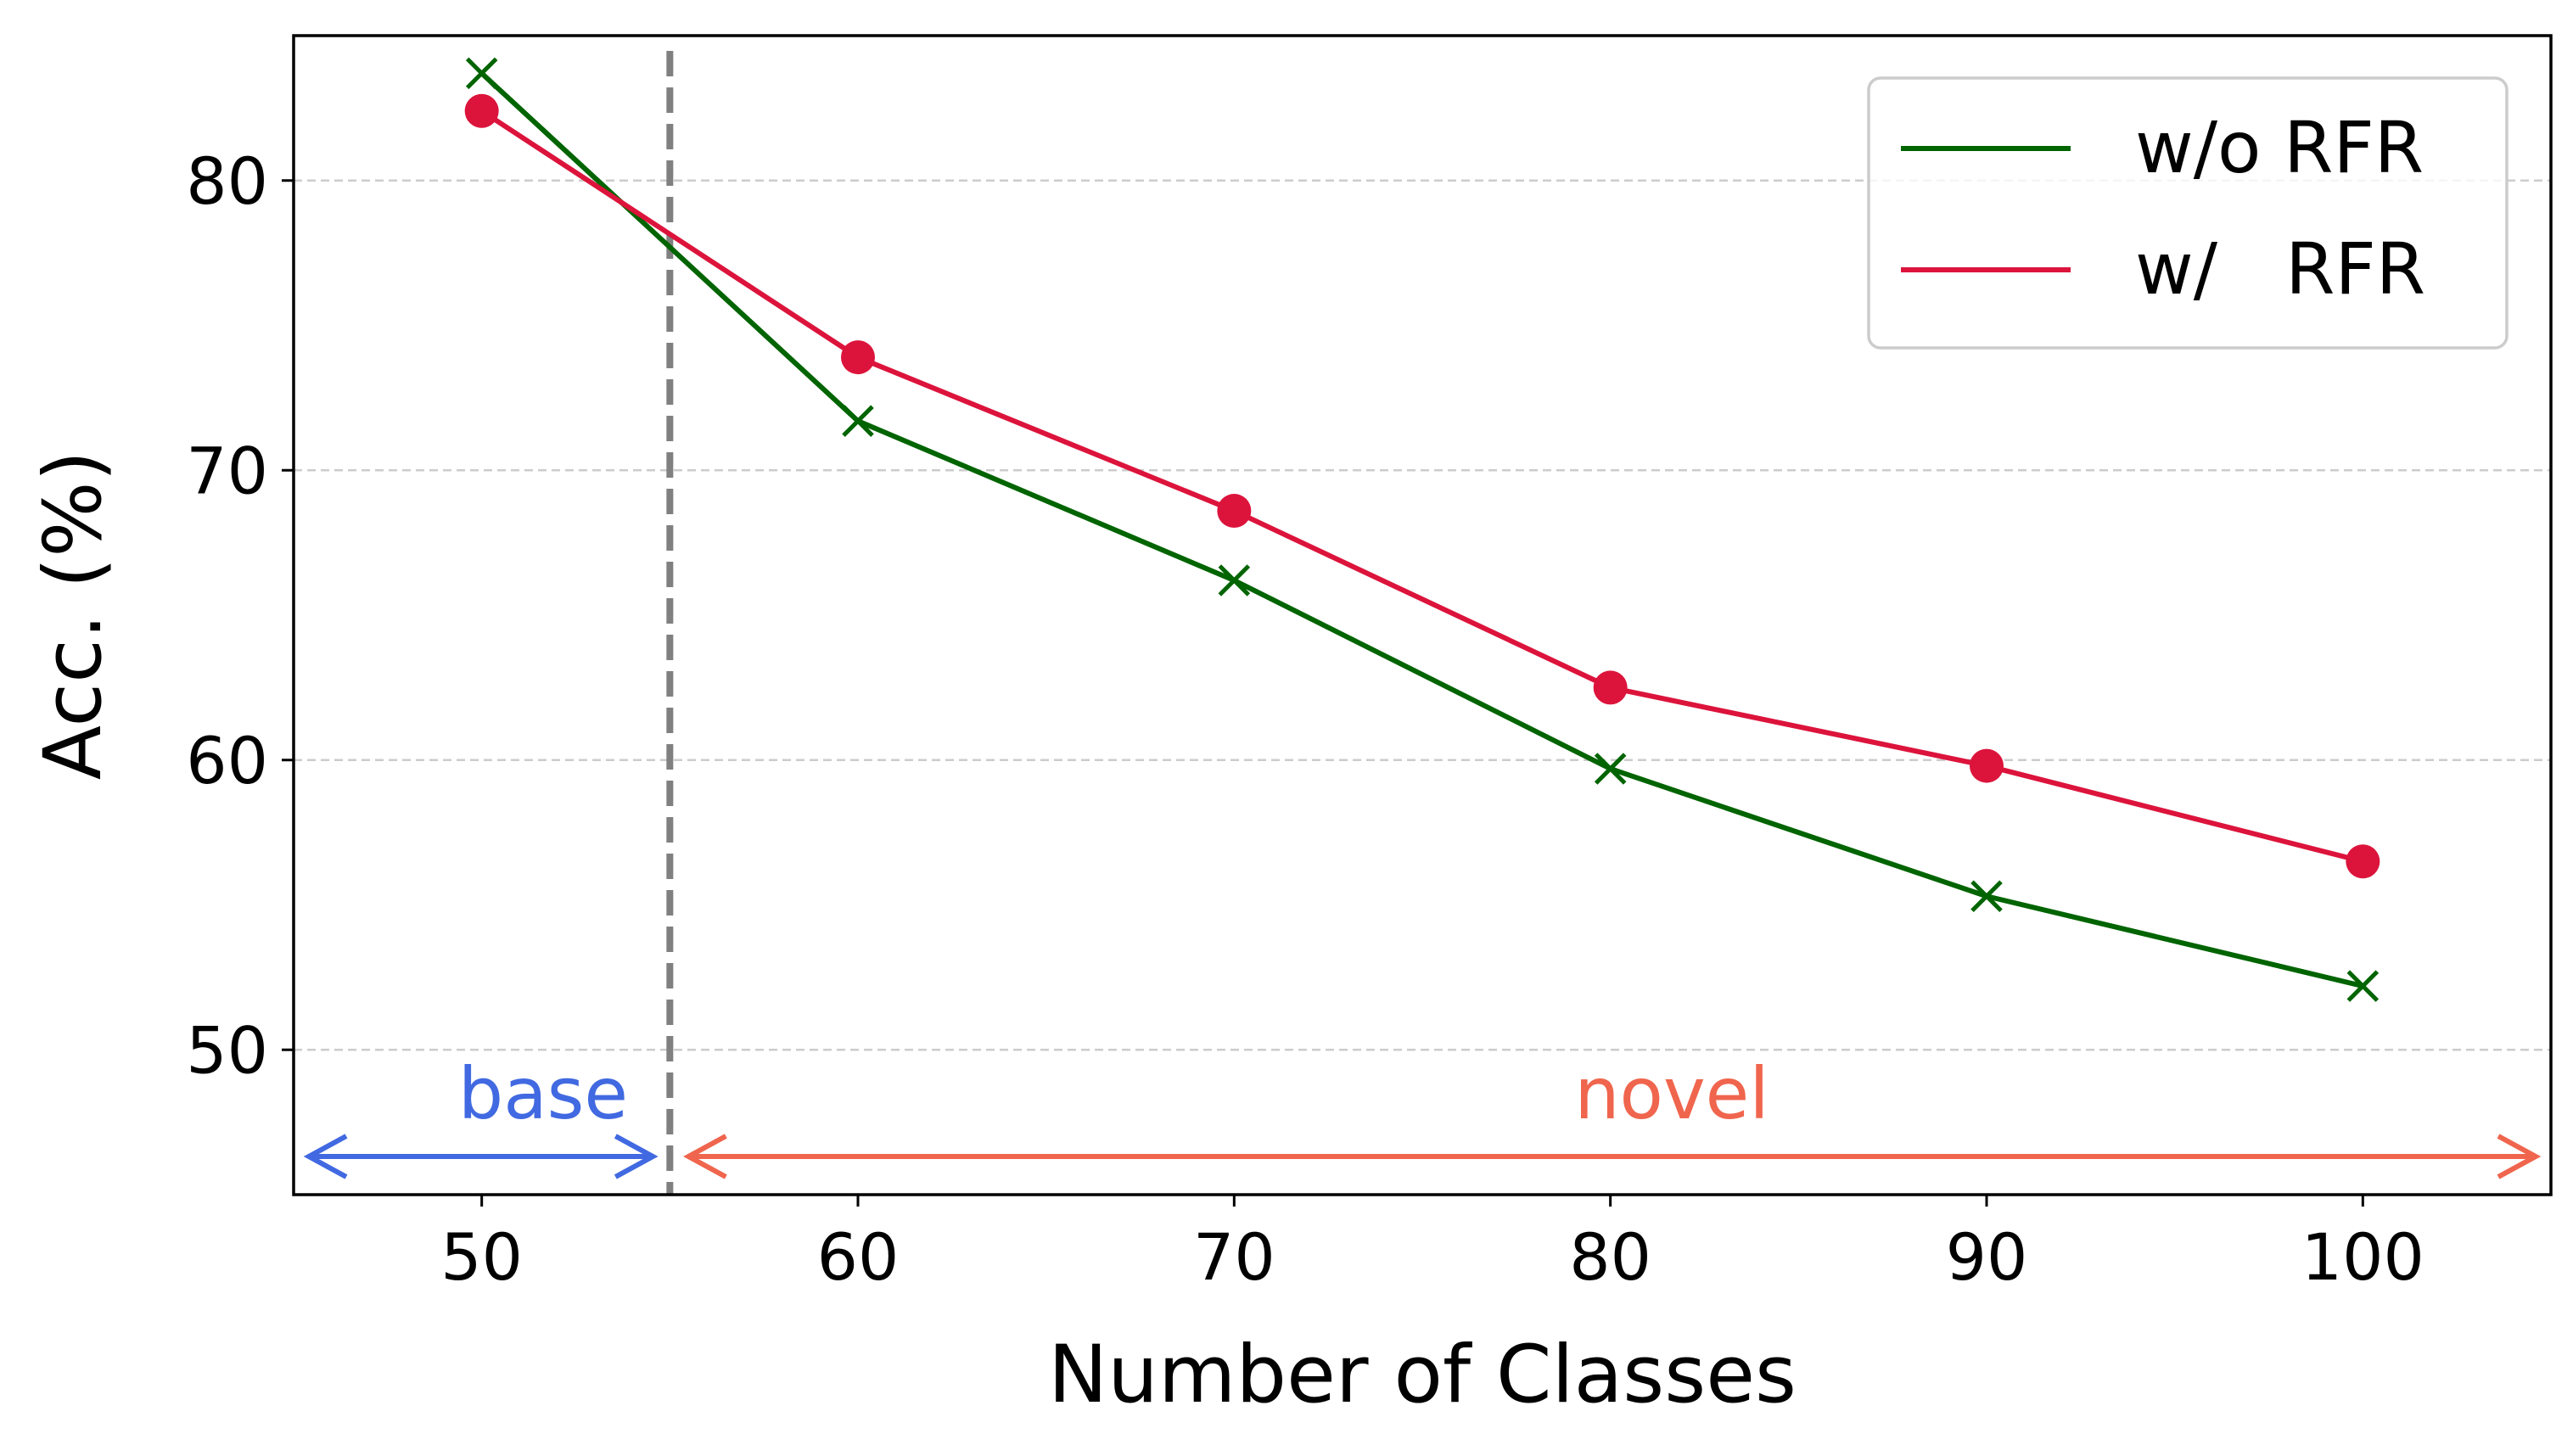 The height and width of the screenshot is (1456, 2573). I want to click on y-tick-label: 60, so click(227, 760).